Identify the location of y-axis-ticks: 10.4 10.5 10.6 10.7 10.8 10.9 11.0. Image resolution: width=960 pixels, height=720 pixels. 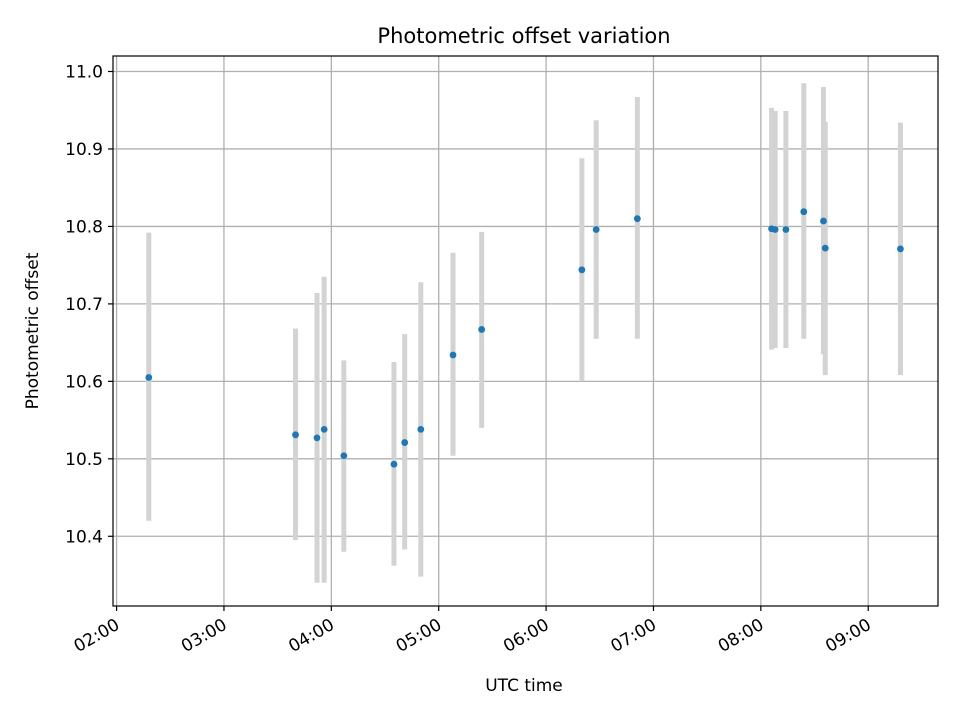
(89, 304).